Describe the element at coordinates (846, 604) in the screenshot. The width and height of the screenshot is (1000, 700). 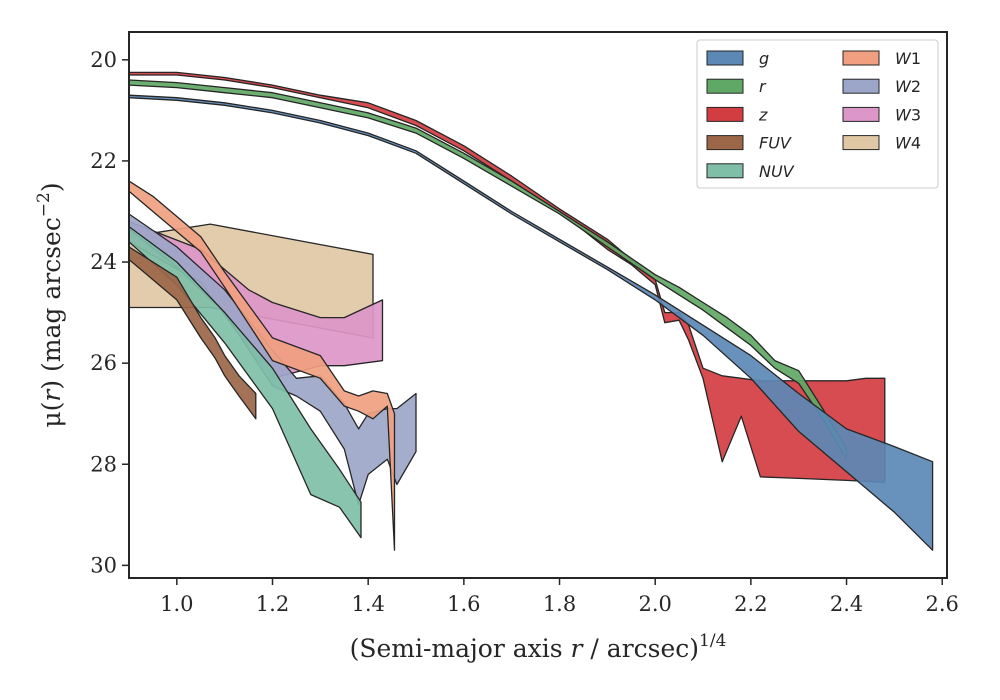
I see `x-tick-label: 2.4` at that location.